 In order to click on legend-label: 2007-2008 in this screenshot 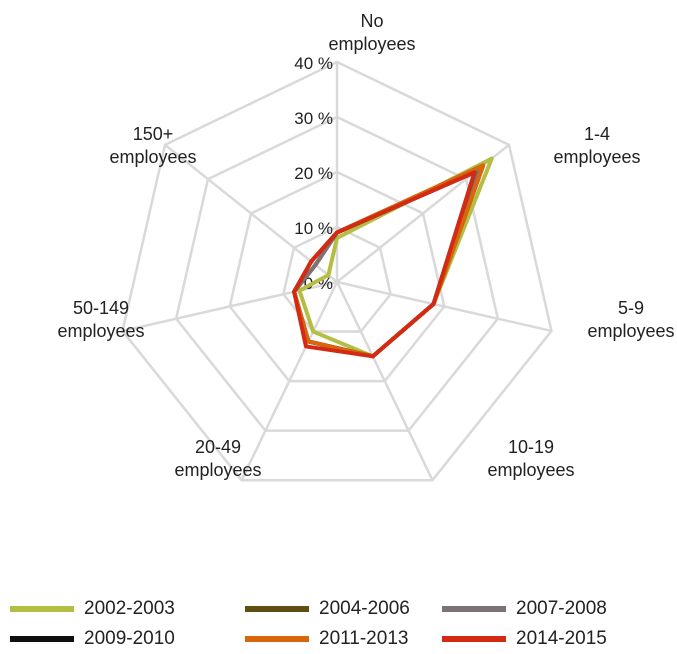, I will do `click(561, 608)`.